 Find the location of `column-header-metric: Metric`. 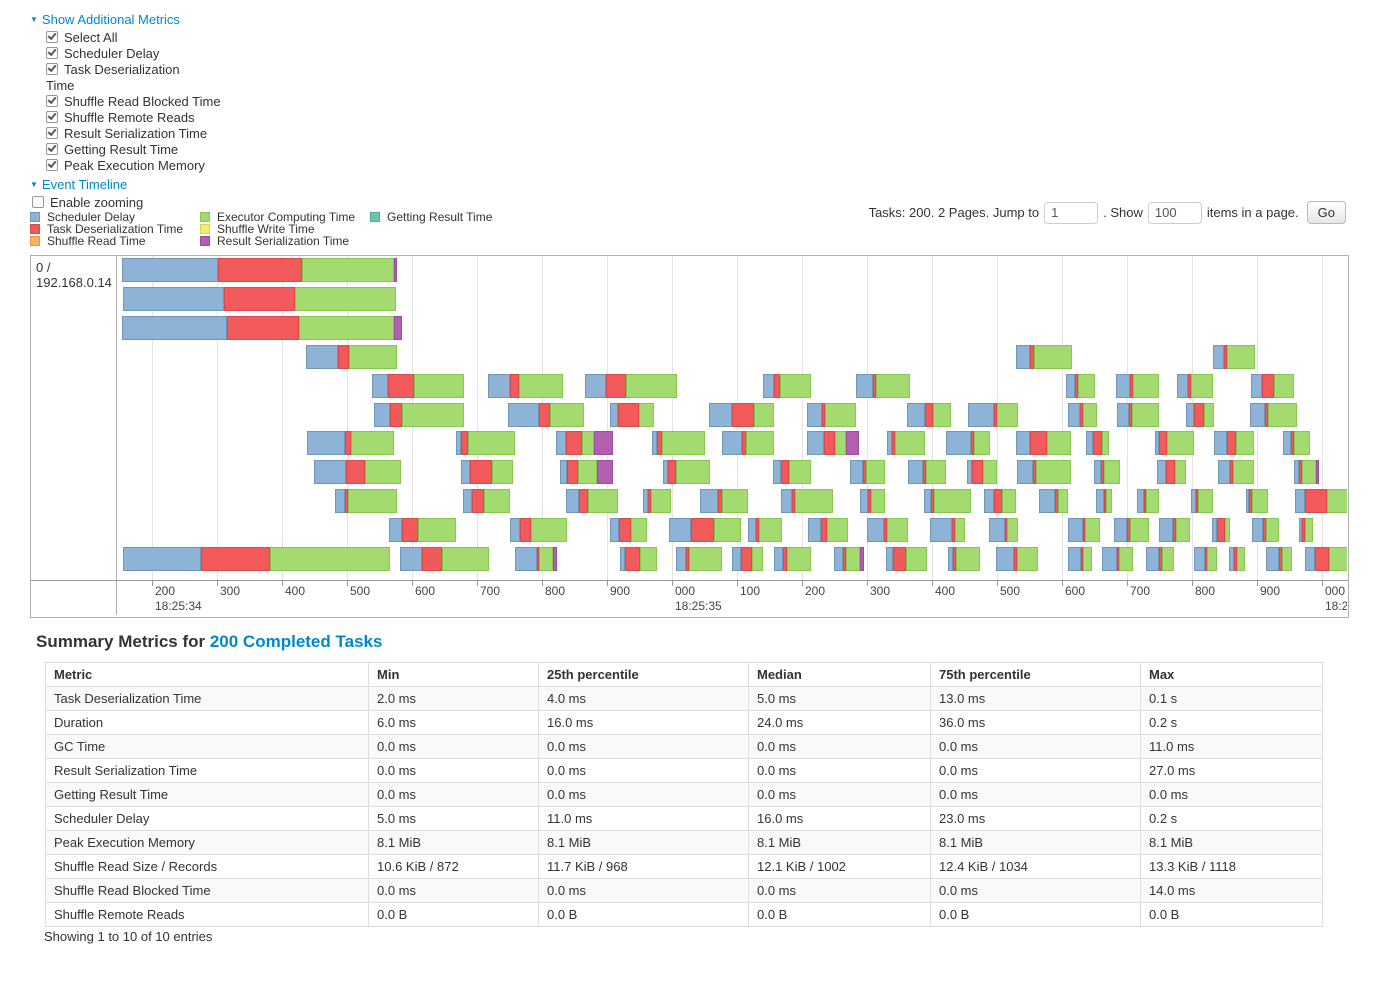

column-header-metric: Metric is located at coordinates (207, 674).